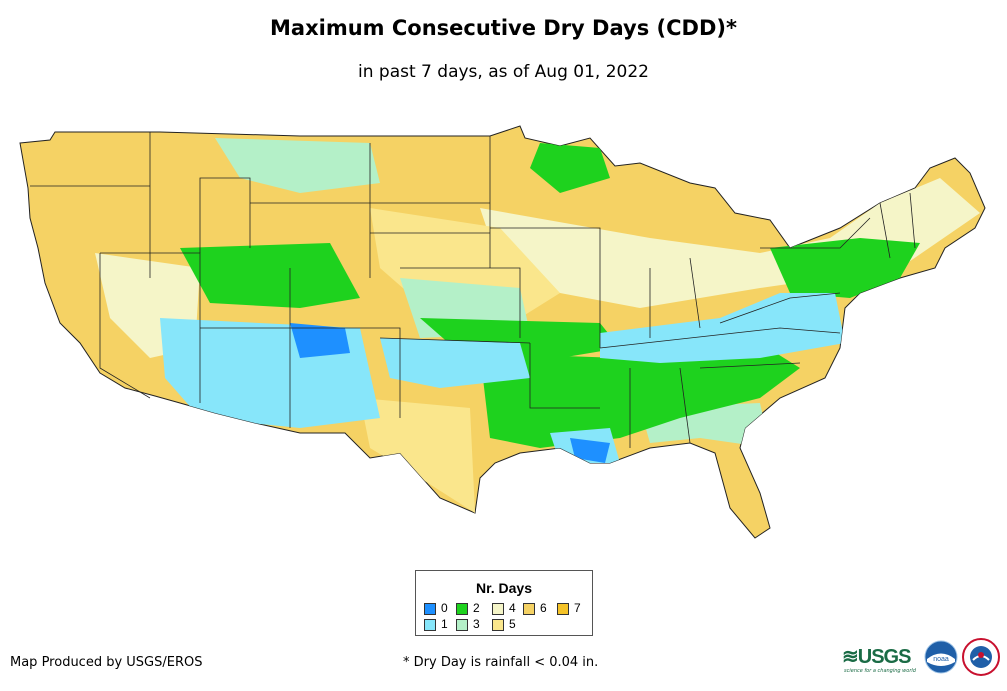 The height and width of the screenshot is (691, 1007). Describe the element at coordinates (503, 72) in the screenshot. I see `map-subtitle: in past 7 days, as of Aug 01, 2022` at that location.